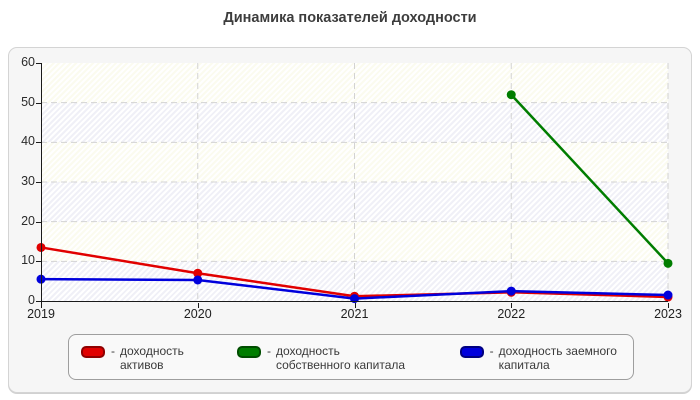 This screenshot has width=700, height=400. What do you see at coordinates (589, 179) in the screenshot?
I see `series-line` at bounding box center [589, 179].